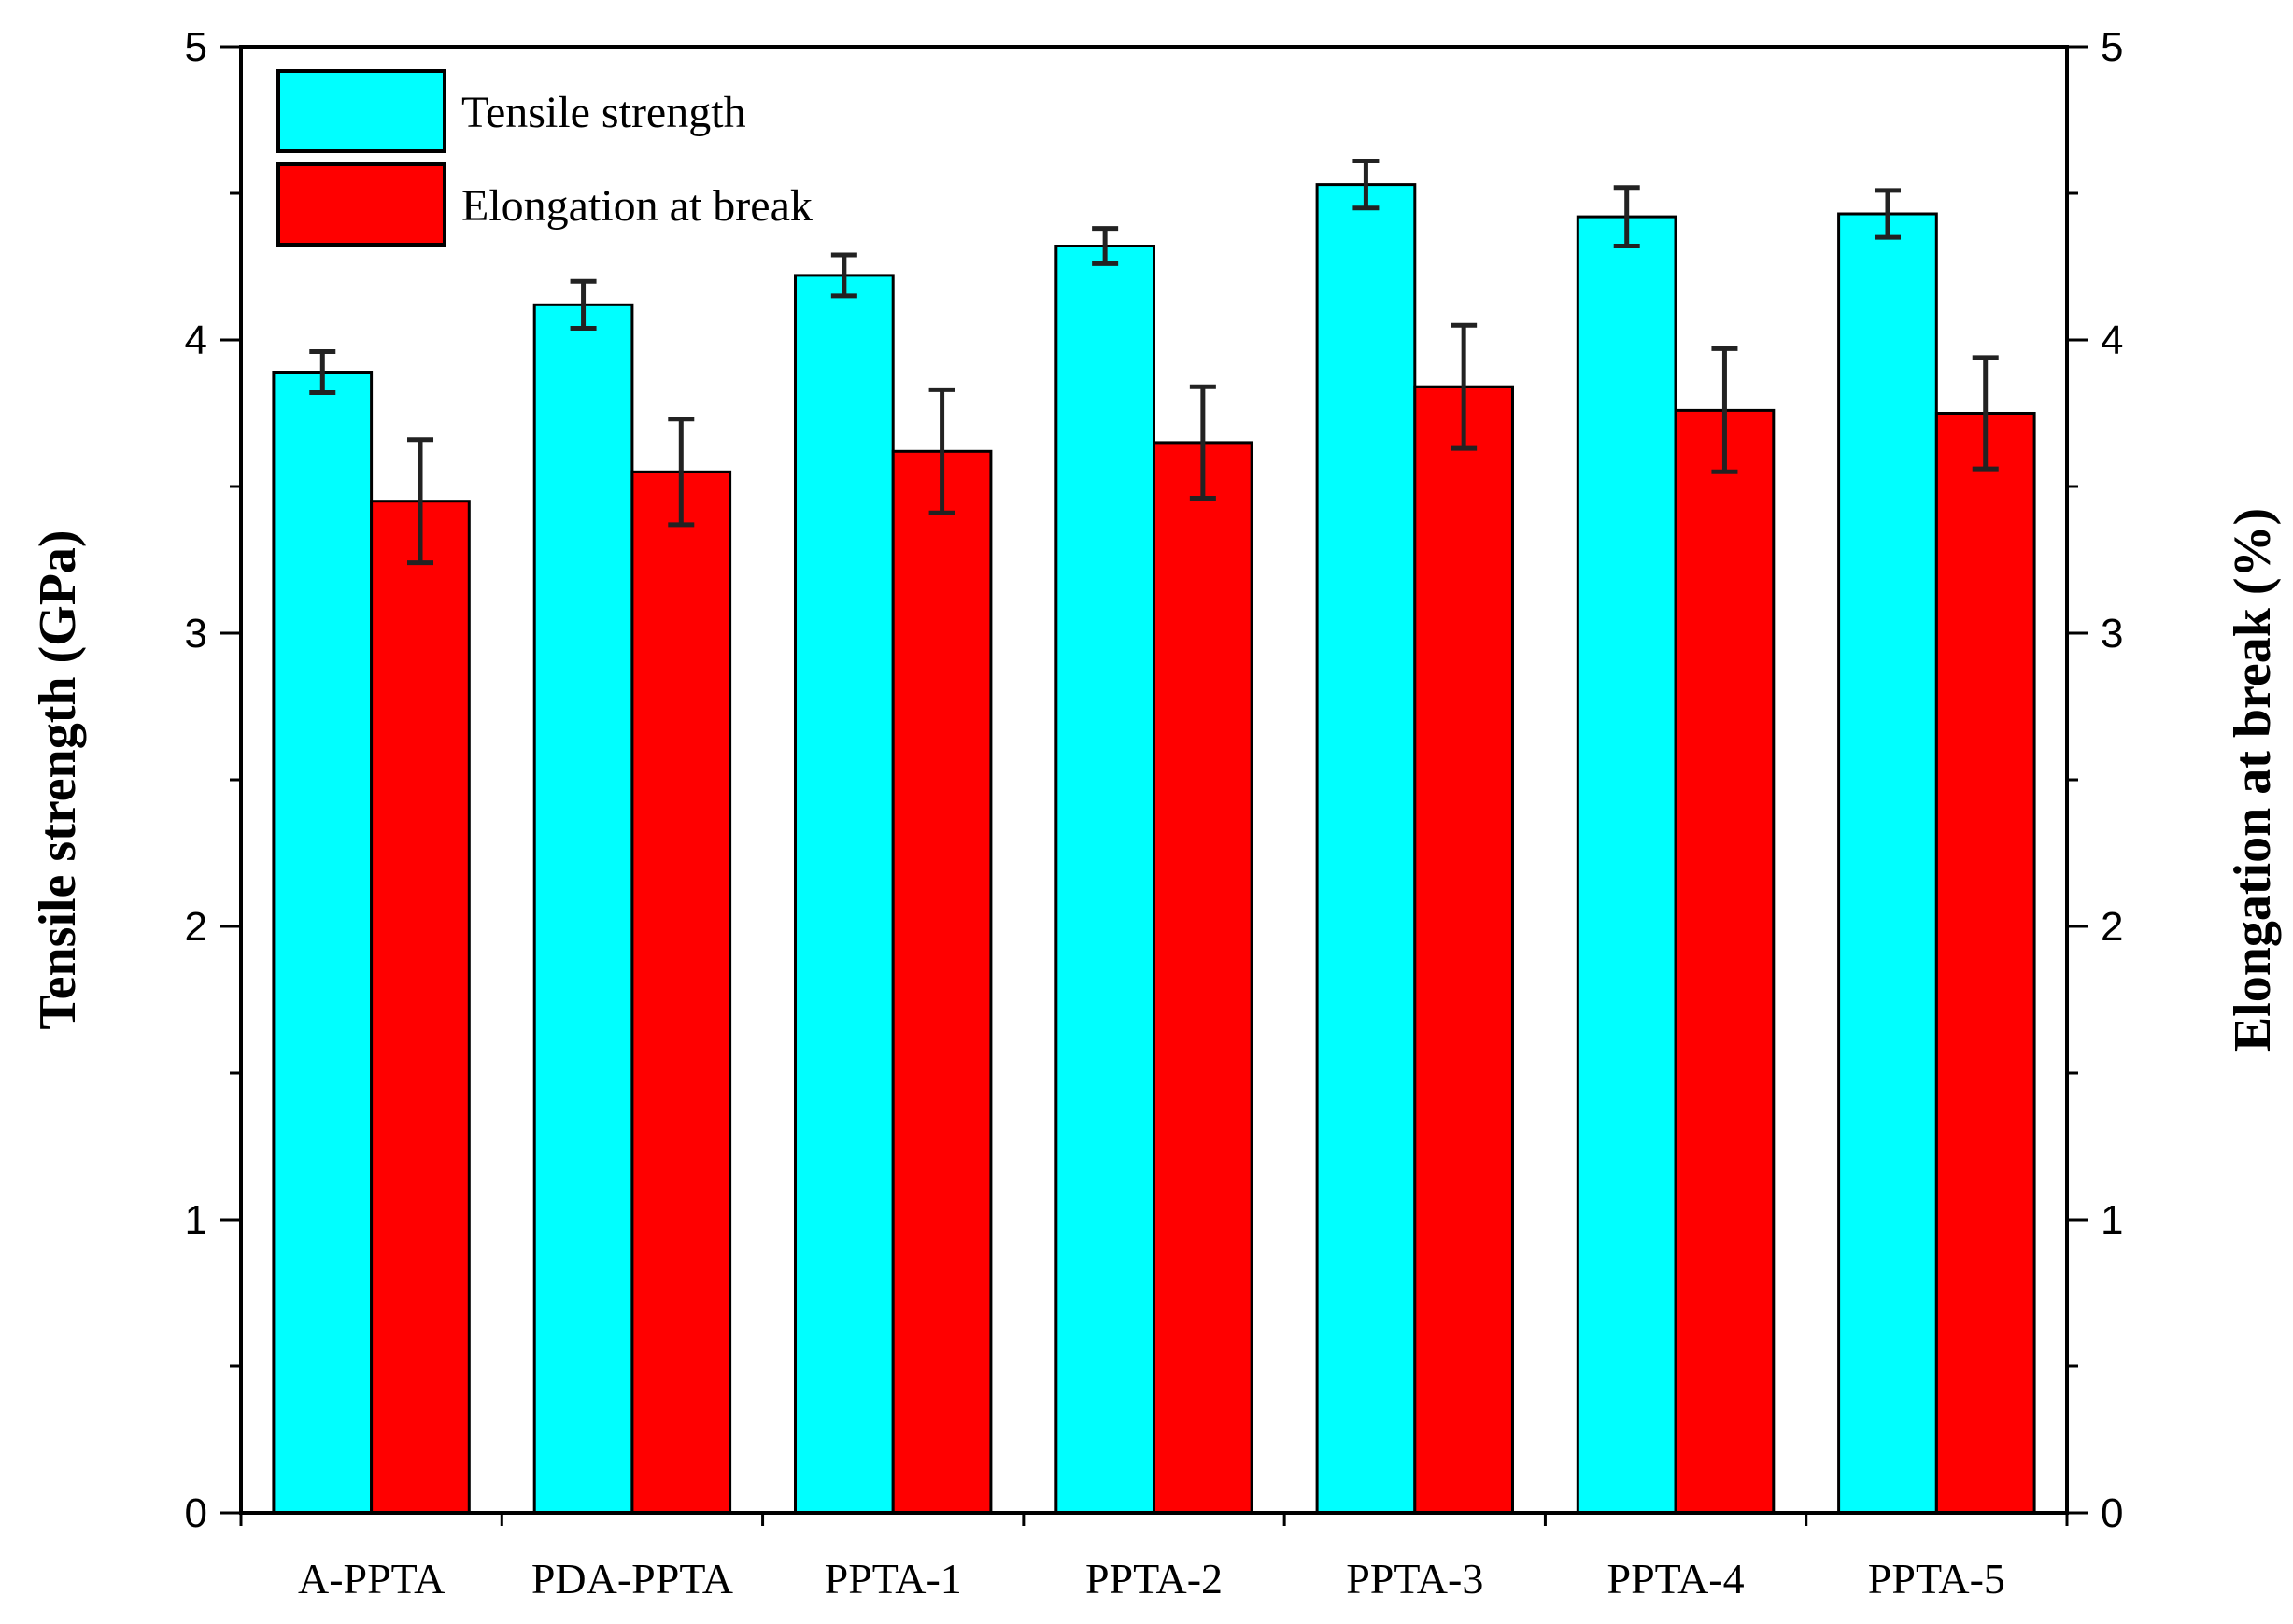 The image size is (2293, 1624). I want to click on bar-elongation-at-break-a-ppta, so click(420, 1007).